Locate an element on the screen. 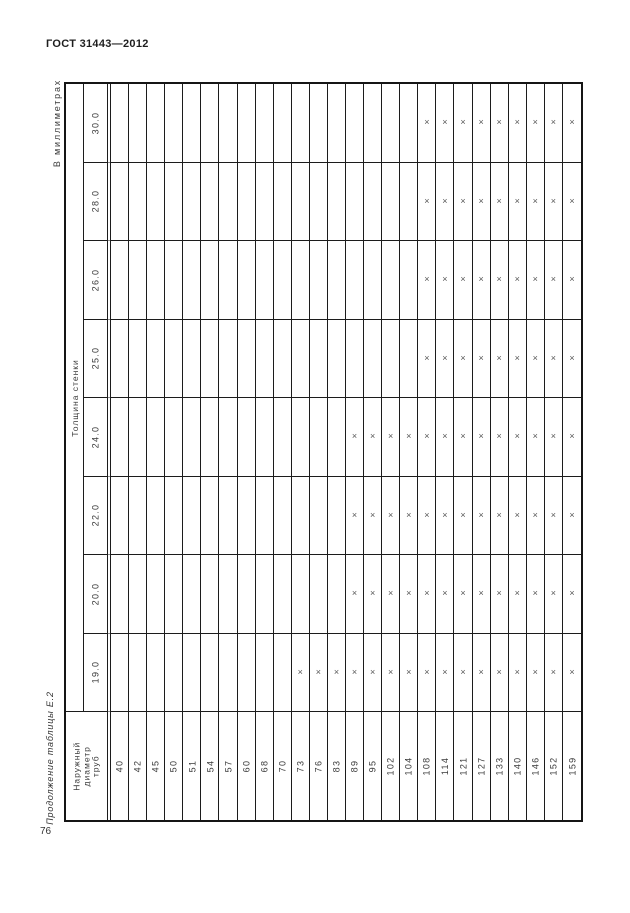 This screenshot has width=630, height=913. cell-d104-t22.0: × is located at coordinates (409, 515).